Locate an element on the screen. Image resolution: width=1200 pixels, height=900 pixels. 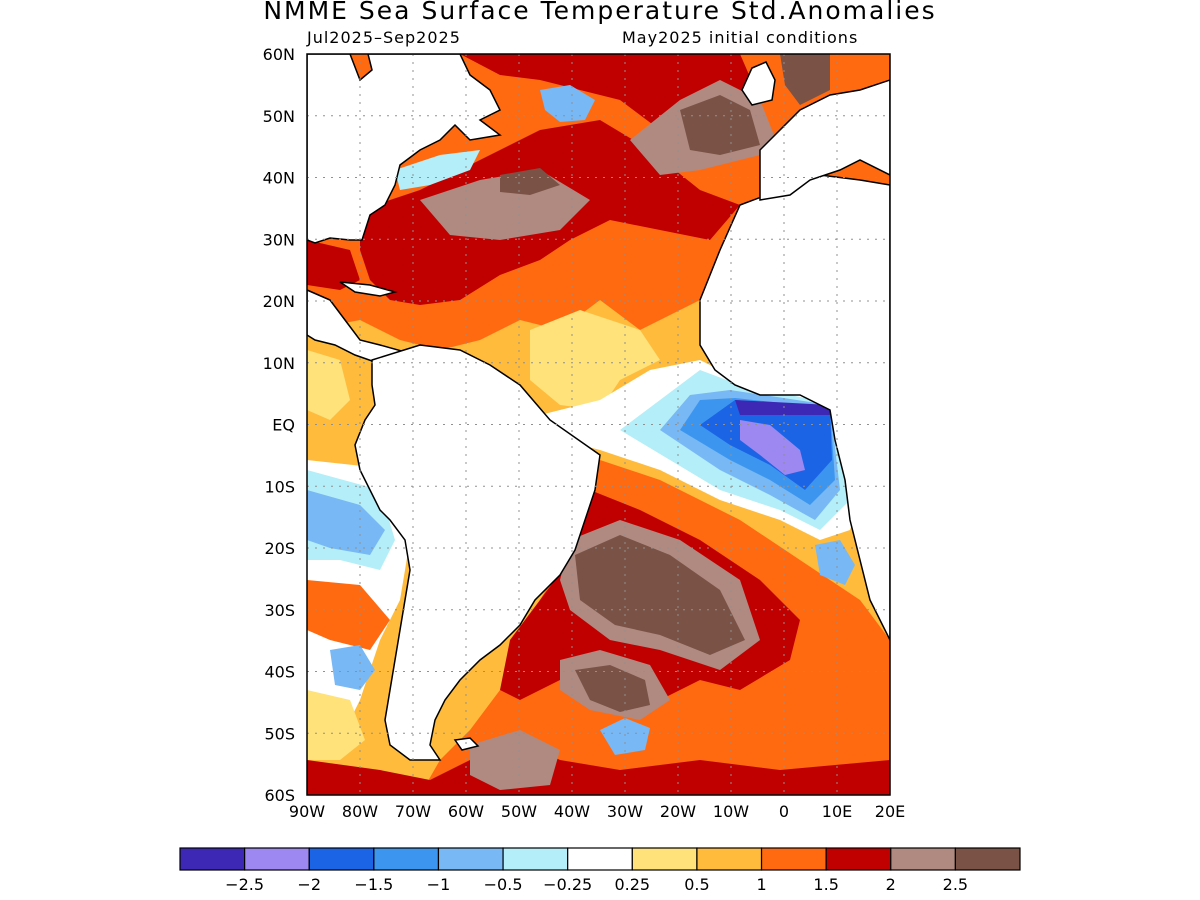
latitude-label: 40N is located at coordinates (279, 178).